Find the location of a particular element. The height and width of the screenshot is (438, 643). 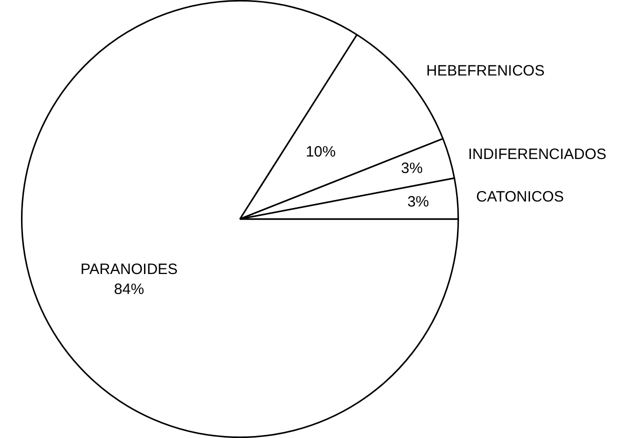

slice-label: CATONICOS is located at coordinates (520, 197).